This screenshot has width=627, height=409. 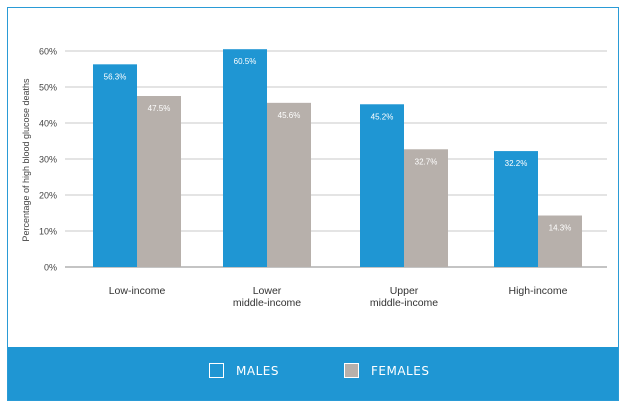 What do you see at coordinates (426, 161) in the screenshot?
I see `data-label: 32.7%` at bounding box center [426, 161].